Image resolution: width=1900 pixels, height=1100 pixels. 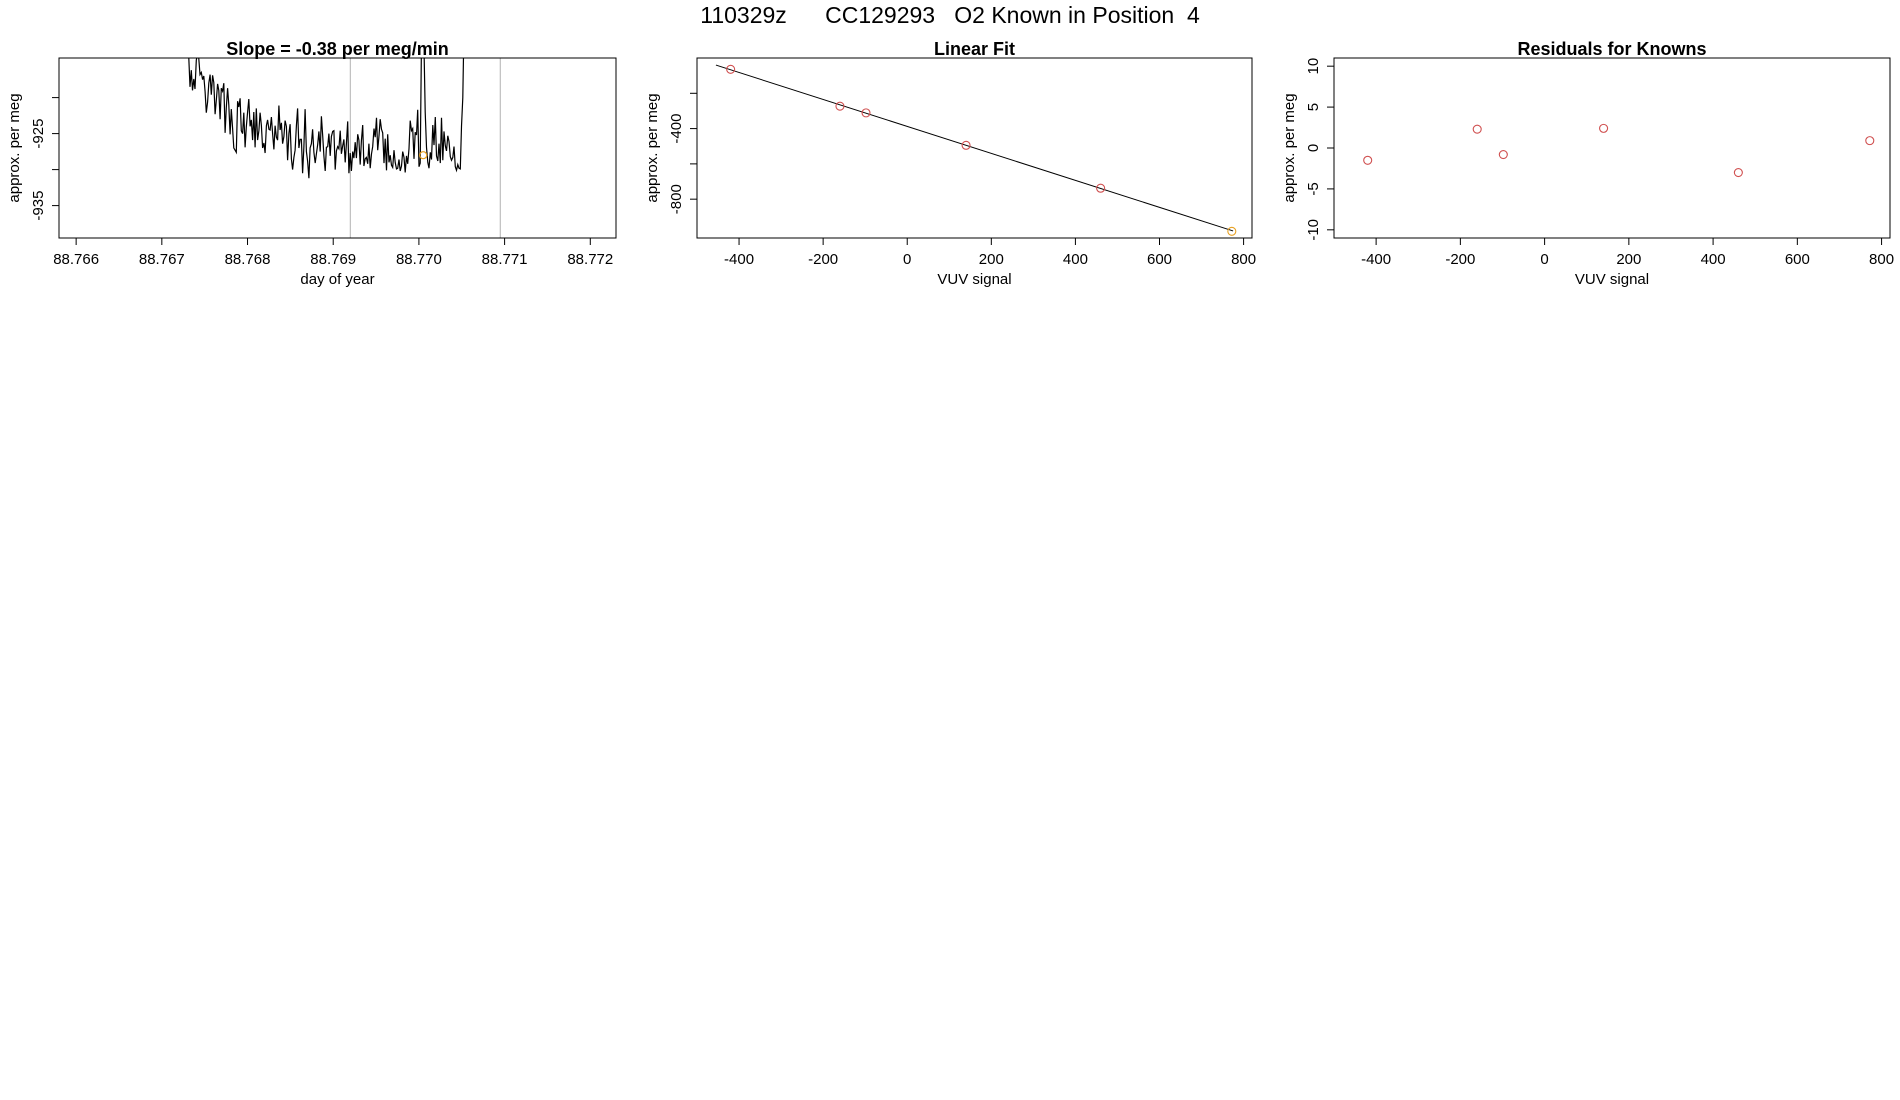 What do you see at coordinates (1313, 107) in the screenshot?
I see `y-tick-label: 5` at bounding box center [1313, 107].